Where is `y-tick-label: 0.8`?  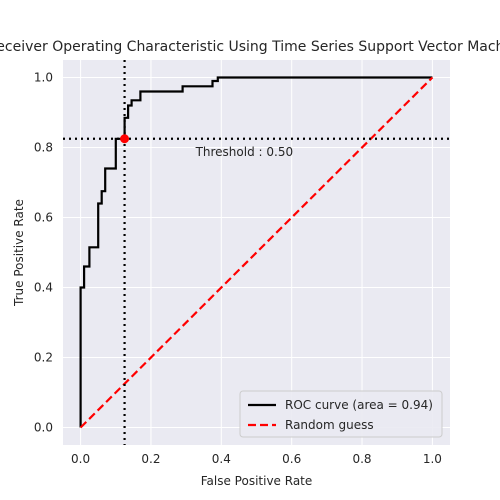
y-tick-label: 0.8 is located at coordinates (43, 148).